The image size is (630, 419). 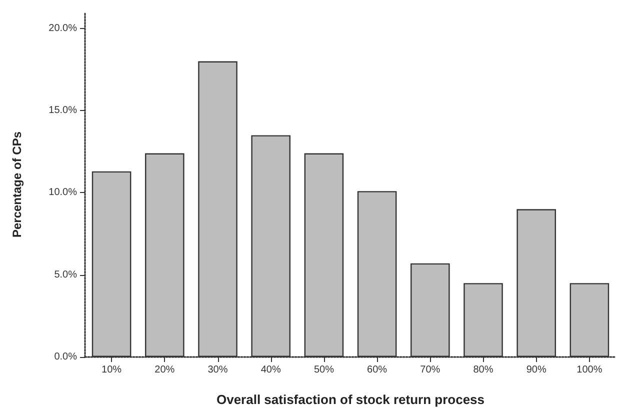 What do you see at coordinates (66, 274) in the screenshot?
I see `y-tick-label: 5.0%` at bounding box center [66, 274].